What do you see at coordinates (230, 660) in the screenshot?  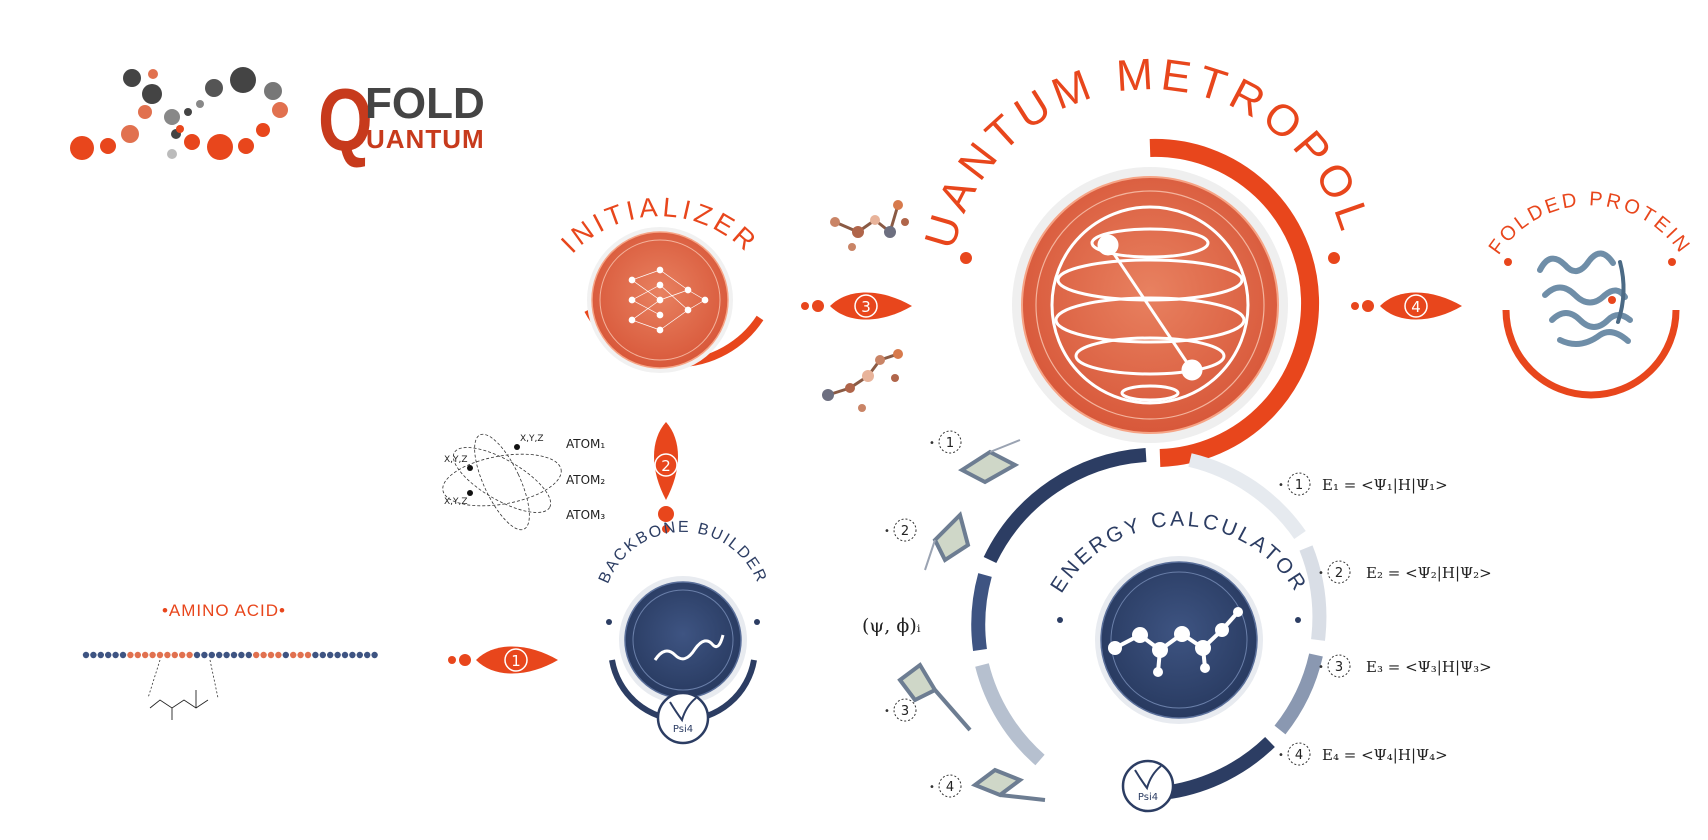 I see `amino-acid-stage: •AMINO ACID•` at bounding box center [230, 660].